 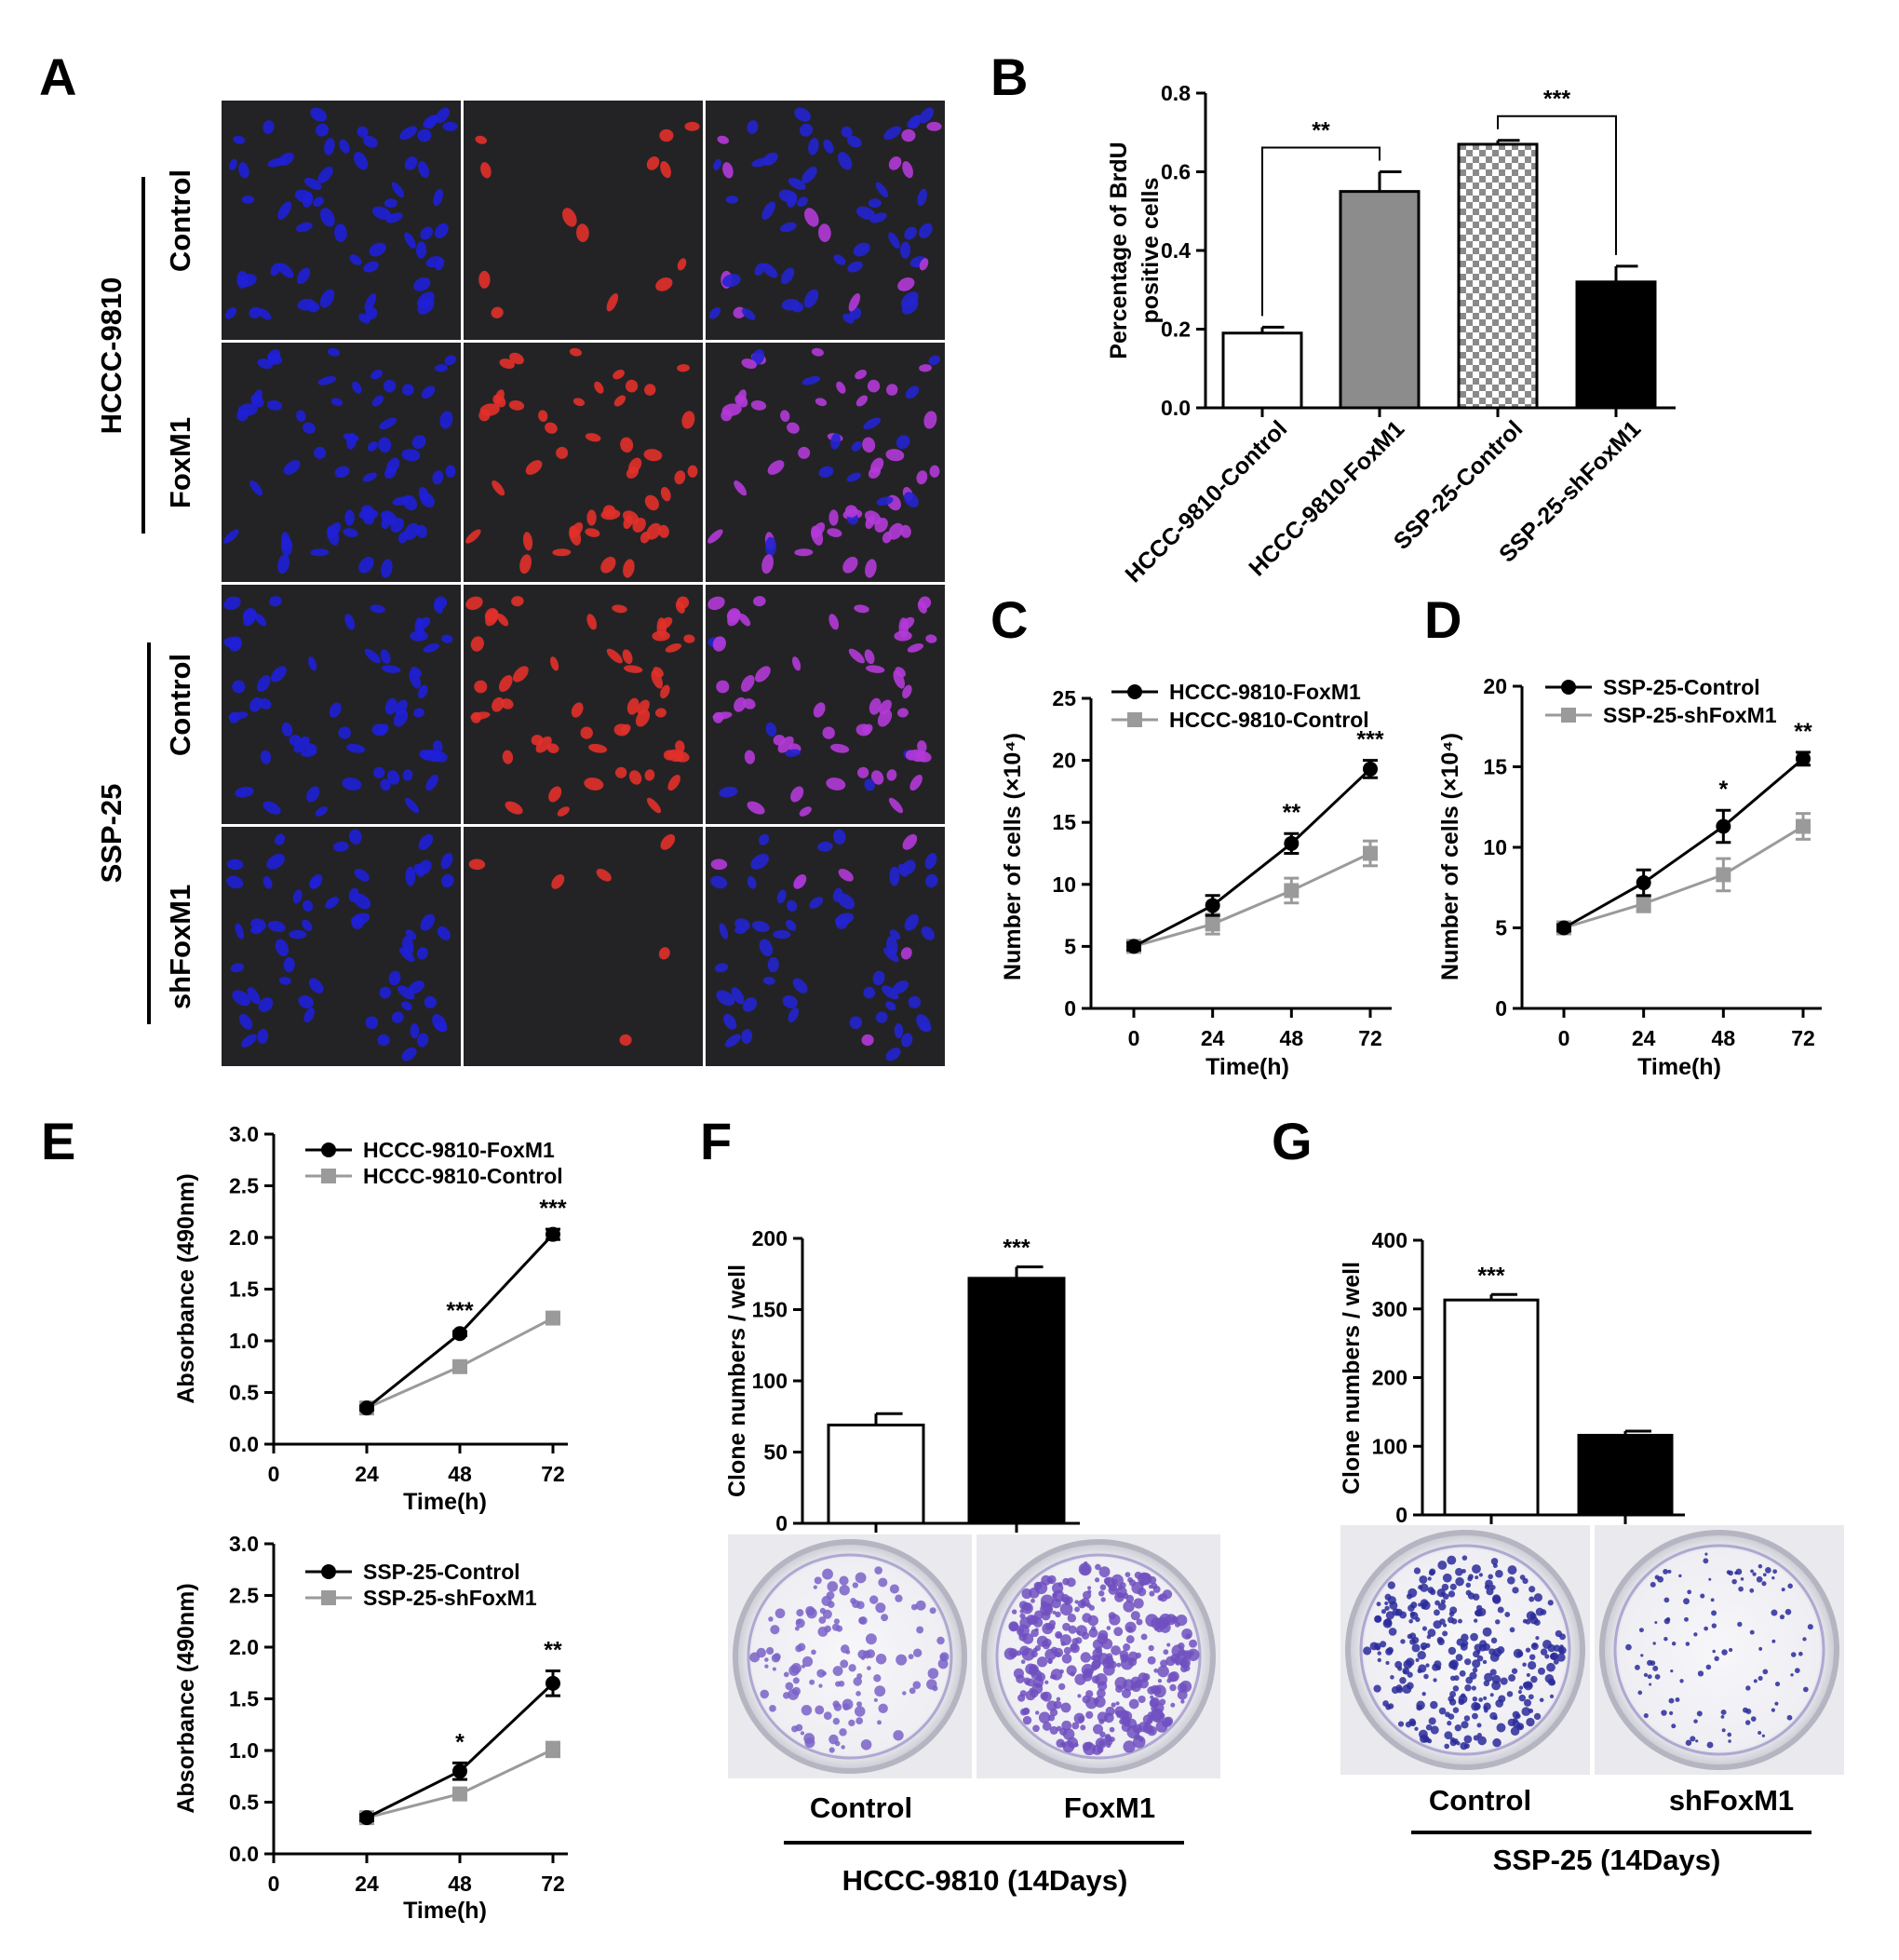 What do you see at coordinates (1369, 740) in the screenshot?
I see `significance-label: ***` at bounding box center [1369, 740].